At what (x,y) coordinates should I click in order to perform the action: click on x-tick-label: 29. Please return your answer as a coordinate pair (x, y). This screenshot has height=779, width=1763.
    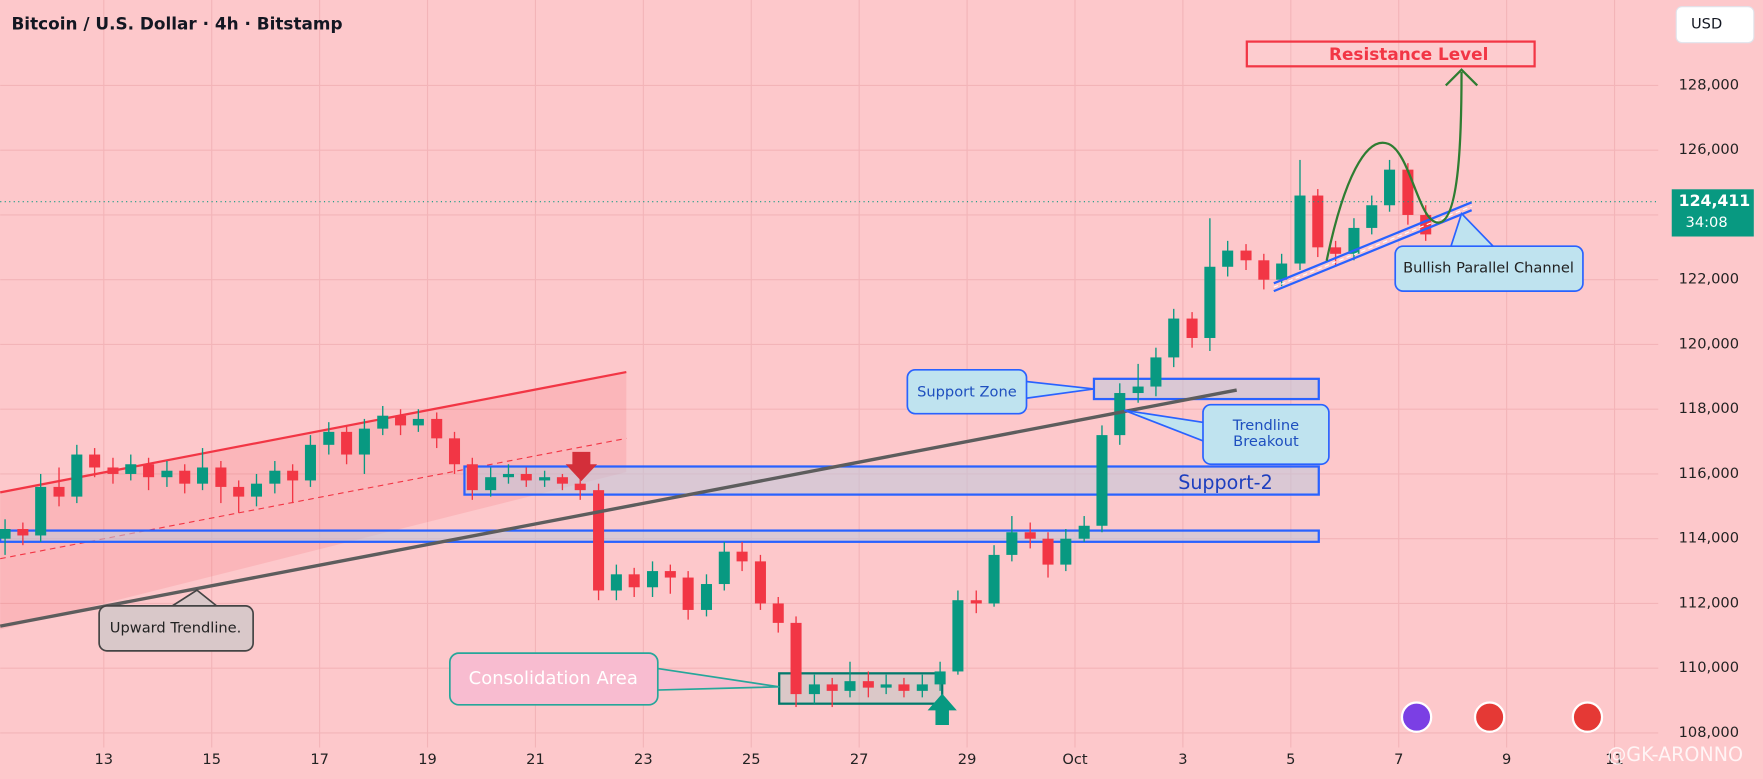
    Looking at the image, I should click on (967, 759).